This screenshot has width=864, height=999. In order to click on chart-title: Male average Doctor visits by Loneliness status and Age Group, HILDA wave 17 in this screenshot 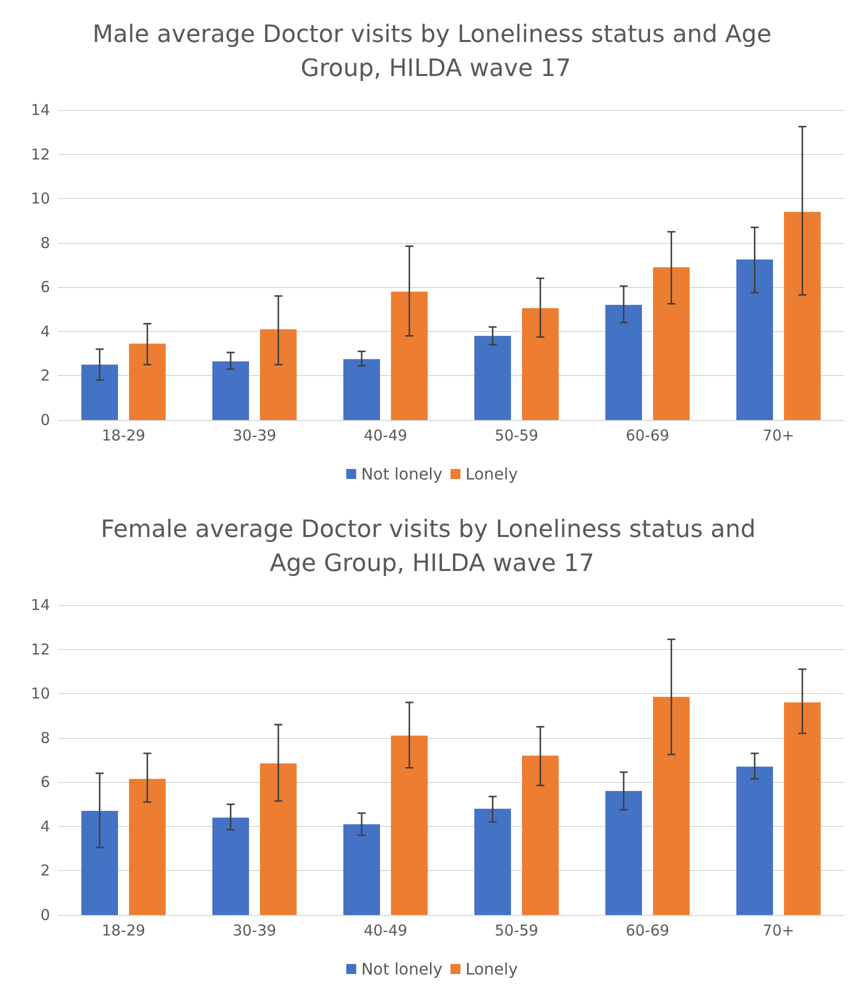, I will do `click(432, 51)`.